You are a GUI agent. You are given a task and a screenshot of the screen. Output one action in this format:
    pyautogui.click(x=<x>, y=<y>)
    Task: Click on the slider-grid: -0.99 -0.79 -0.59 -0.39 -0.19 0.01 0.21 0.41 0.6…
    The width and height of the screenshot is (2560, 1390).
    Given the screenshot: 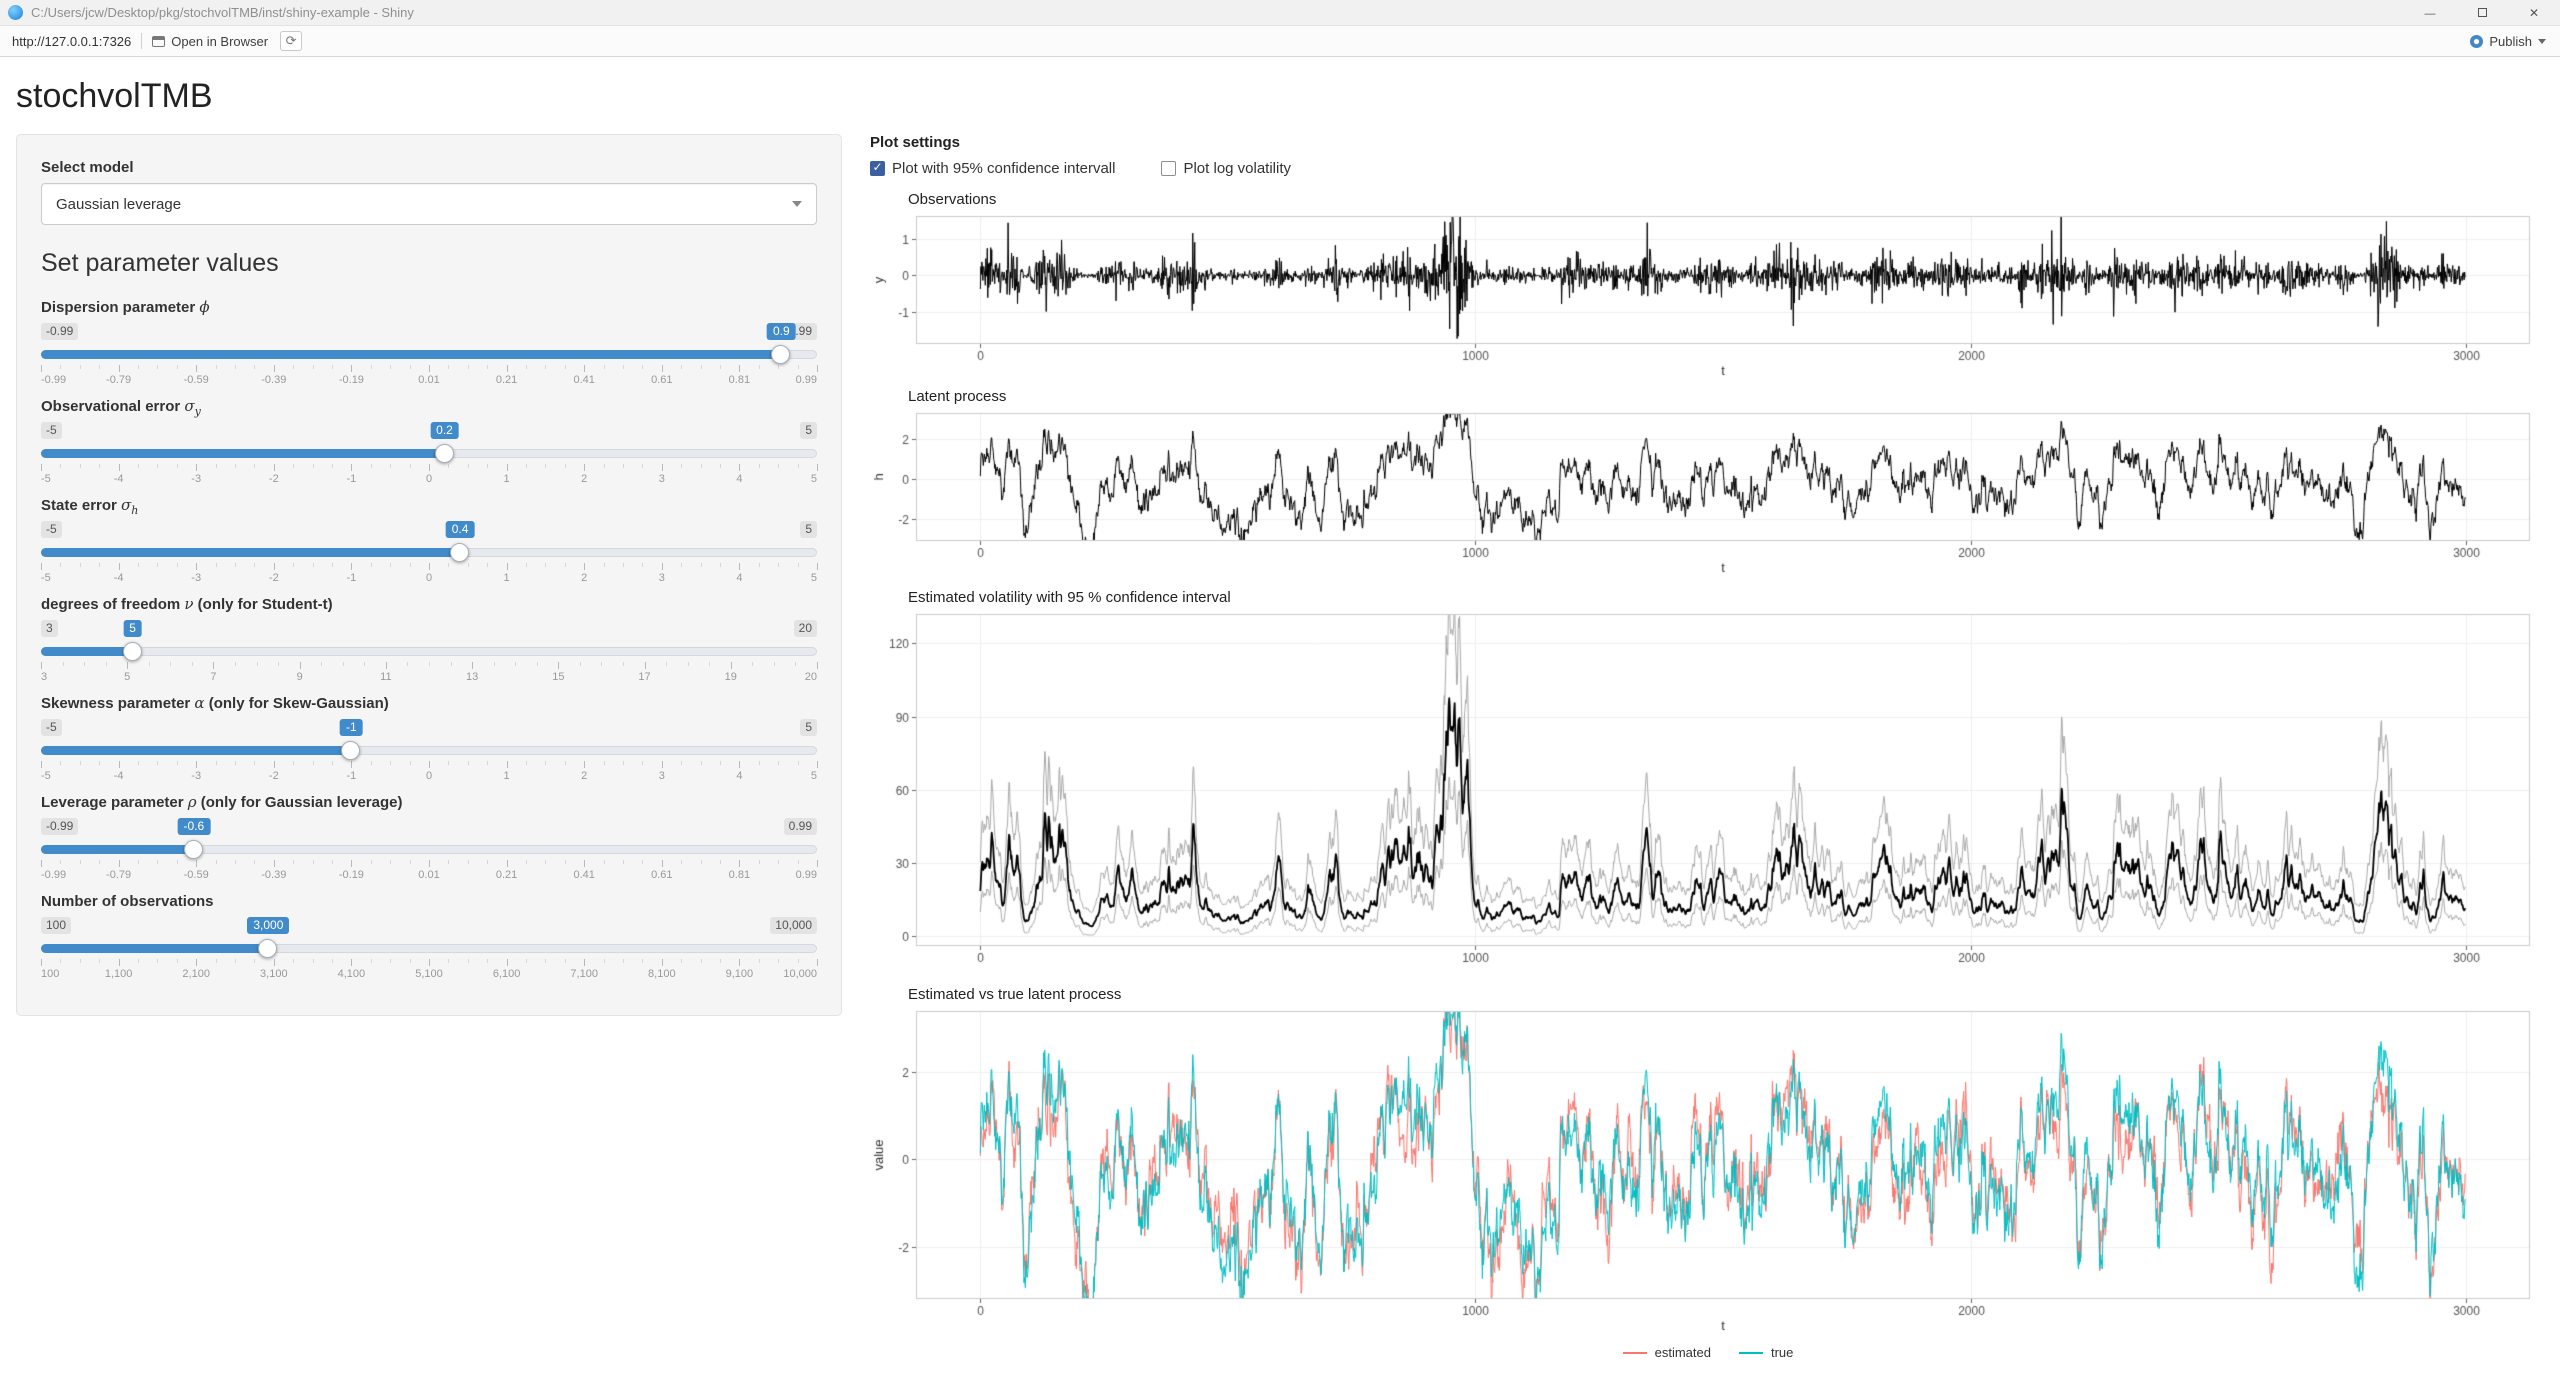 What is the action you would take?
    pyautogui.click(x=429, y=871)
    